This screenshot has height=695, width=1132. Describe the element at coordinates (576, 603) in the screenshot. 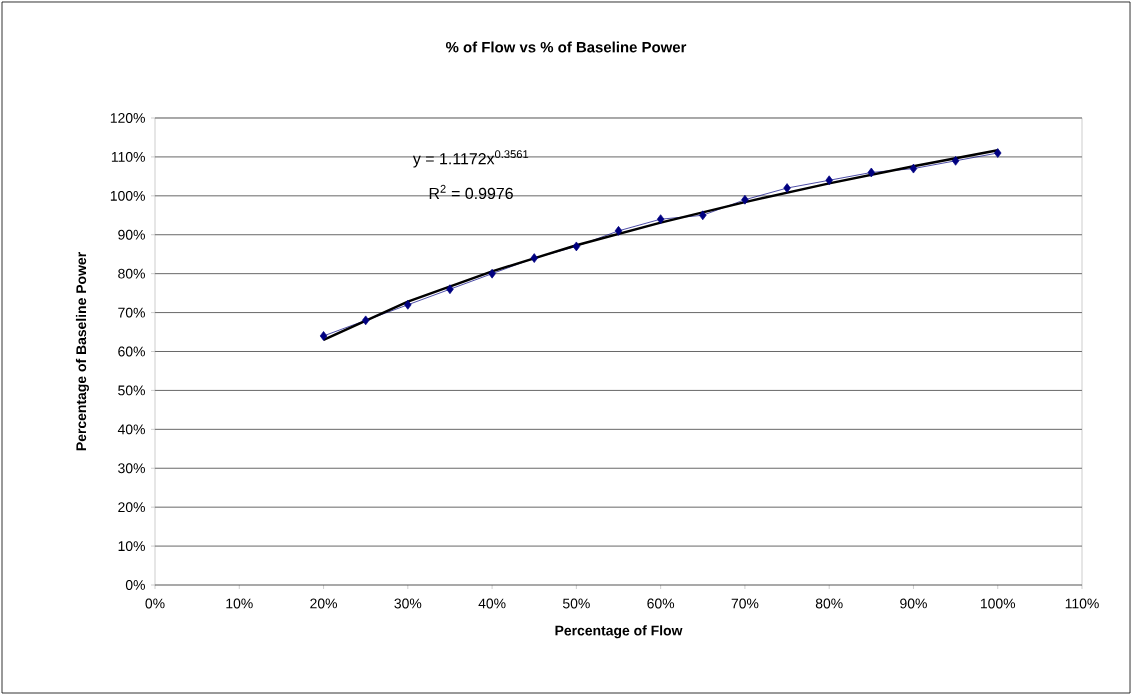

I see `x-tick-label: 50%` at that location.